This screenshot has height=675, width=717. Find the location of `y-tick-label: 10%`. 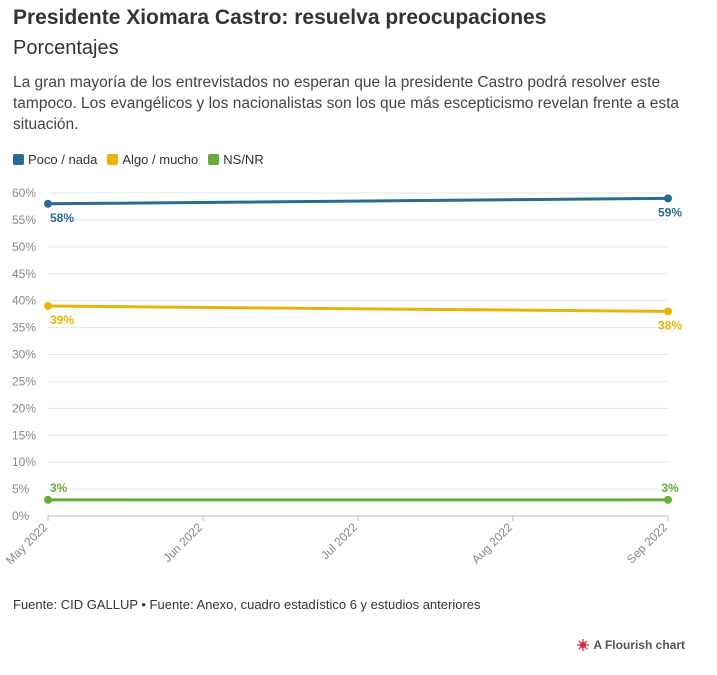

y-tick-label: 10% is located at coordinates (24, 462).